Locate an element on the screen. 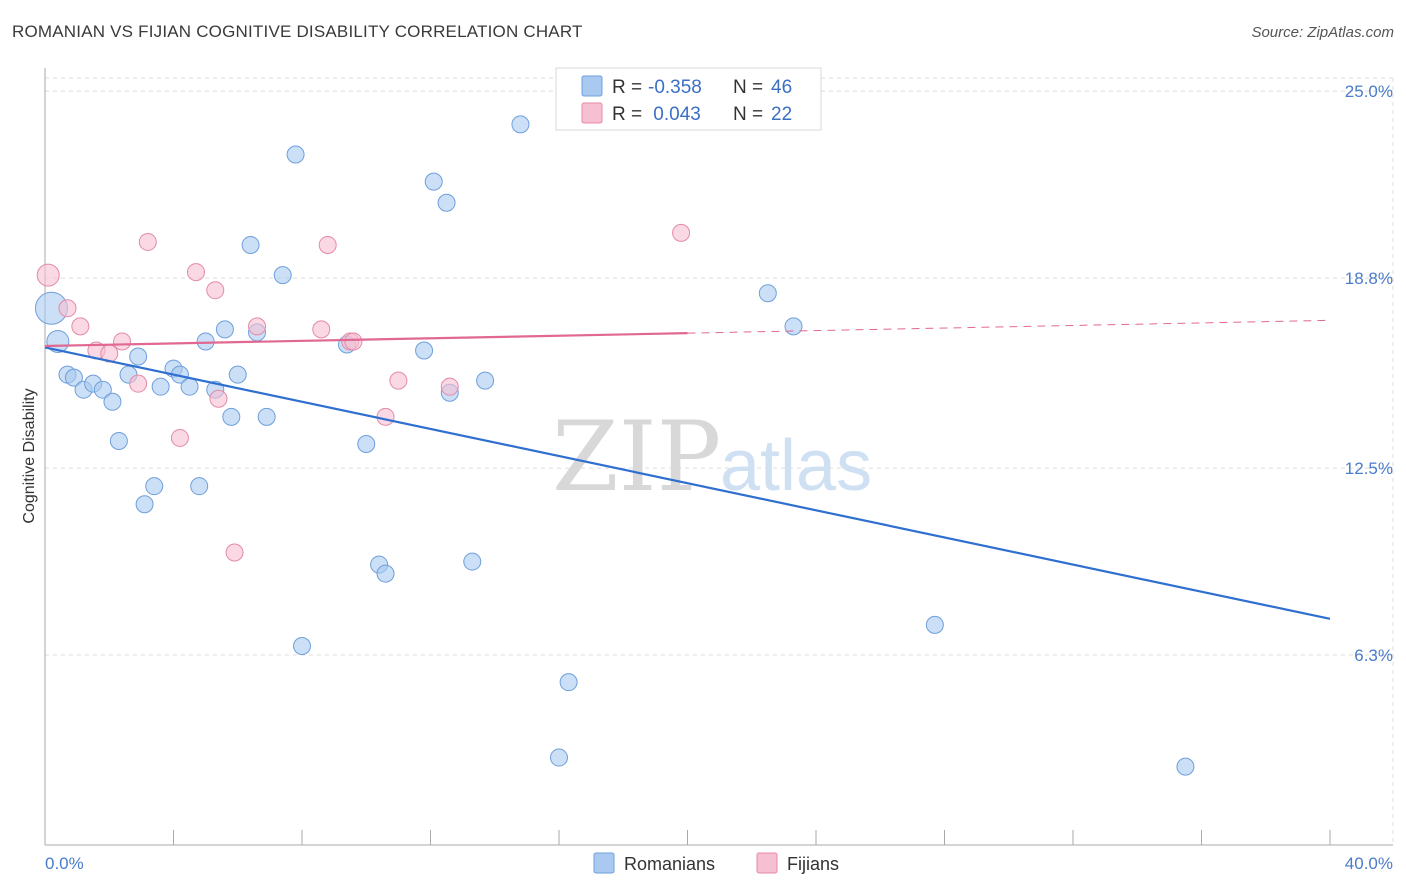 Image resolution: width=1406 pixels, height=892 pixels. legend-r-value-romanians: -0.358 is located at coordinates (675, 87).